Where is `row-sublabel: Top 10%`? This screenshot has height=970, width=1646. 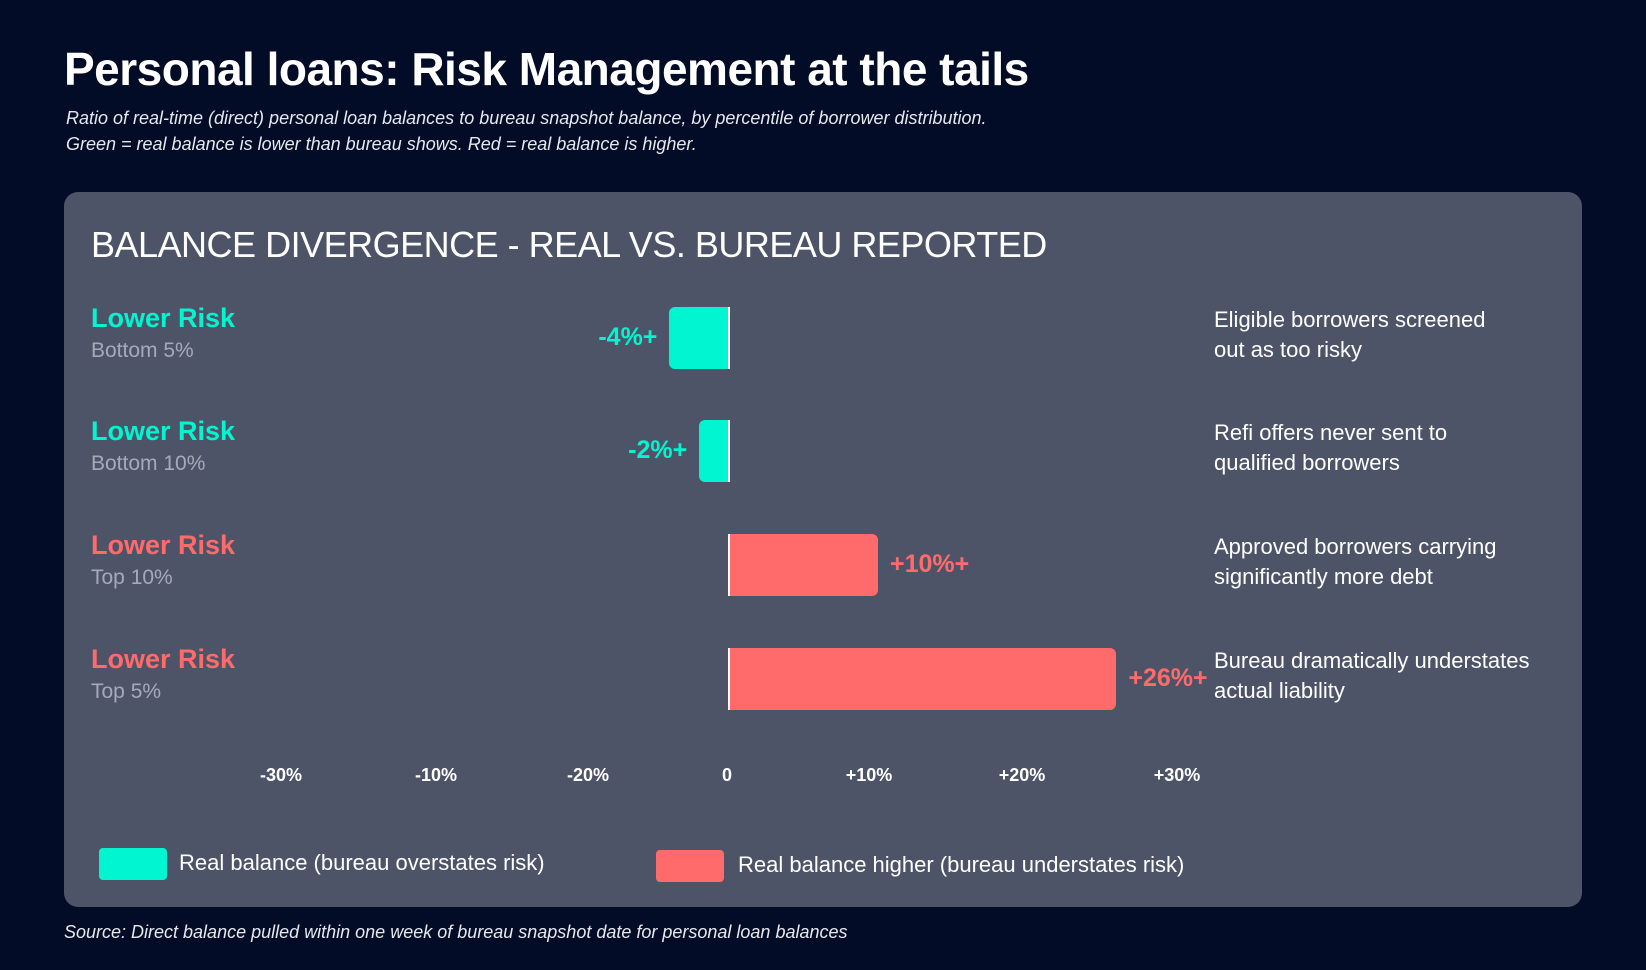 row-sublabel: Top 10% is located at coordinates (132, 577).